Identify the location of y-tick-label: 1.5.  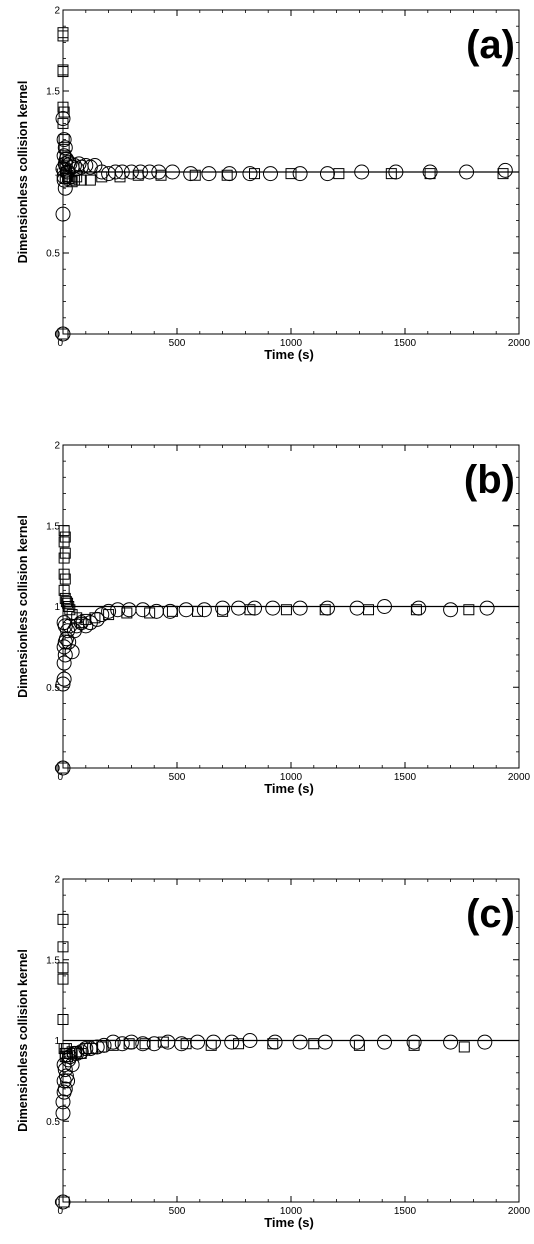
(53, 526).